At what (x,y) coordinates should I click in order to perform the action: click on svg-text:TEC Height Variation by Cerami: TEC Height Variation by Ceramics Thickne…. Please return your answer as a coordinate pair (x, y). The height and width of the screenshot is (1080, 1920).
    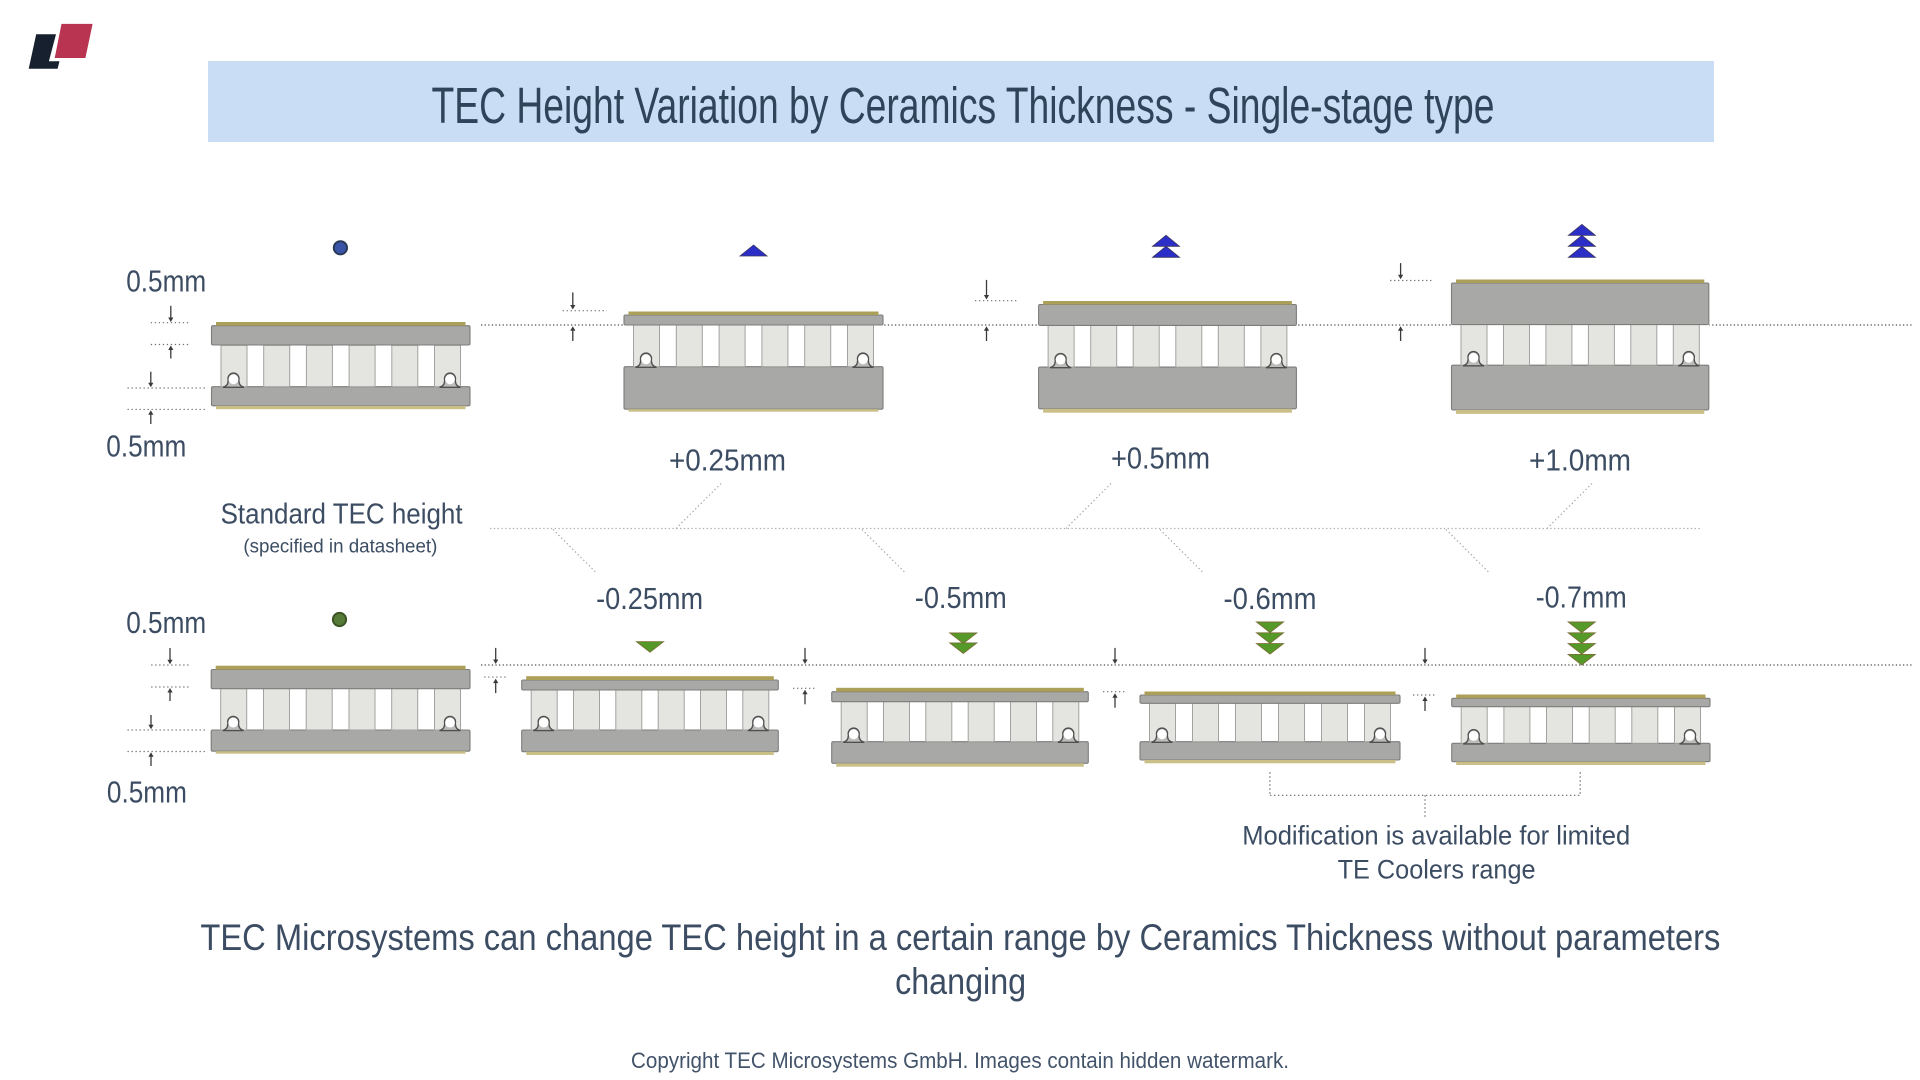
    Looking at the image, I should click on (963, 105).